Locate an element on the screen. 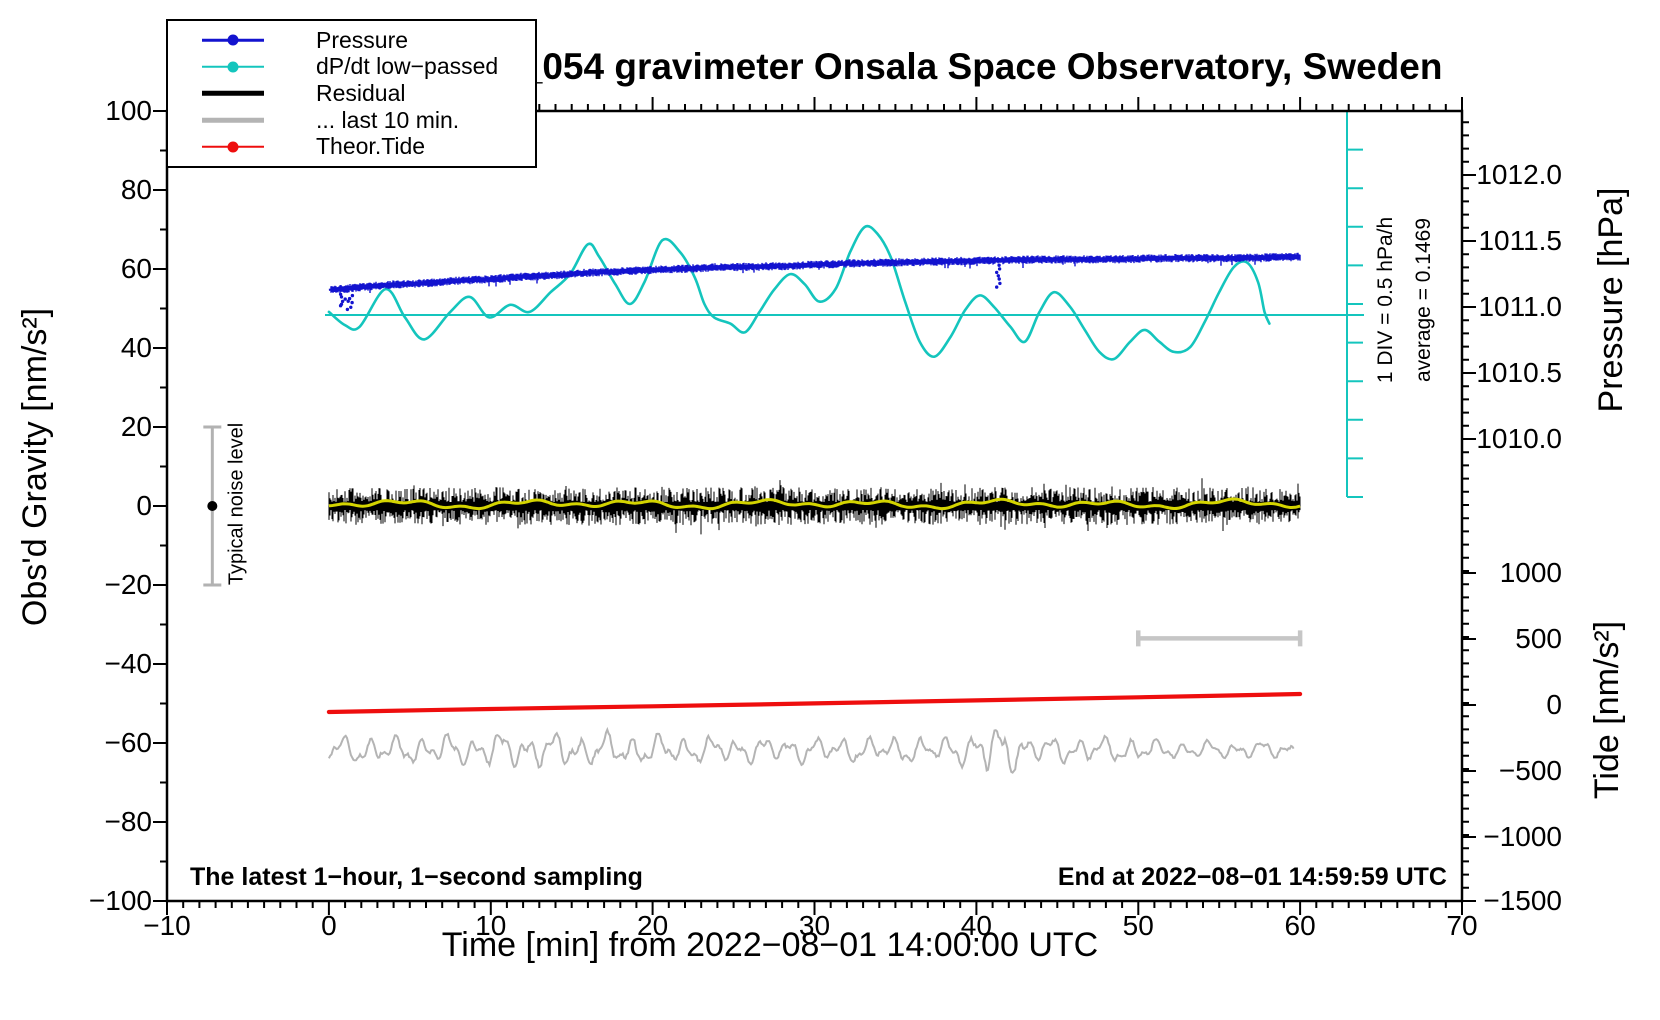 This screenshot has height=1020, width=1660. x-tick-label: 70 is located at coordinates (1462, 925).